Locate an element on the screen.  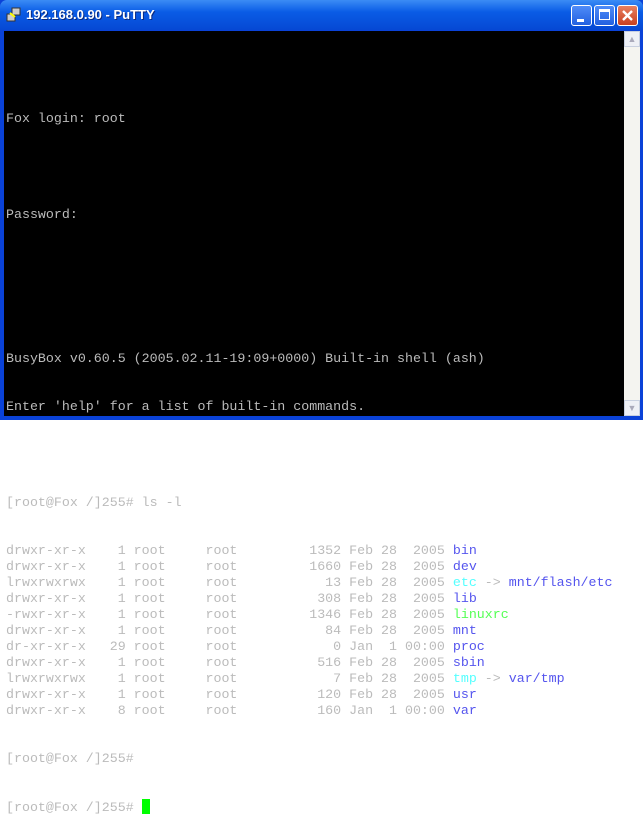
file-name: var is located at coordinates (464, 710).